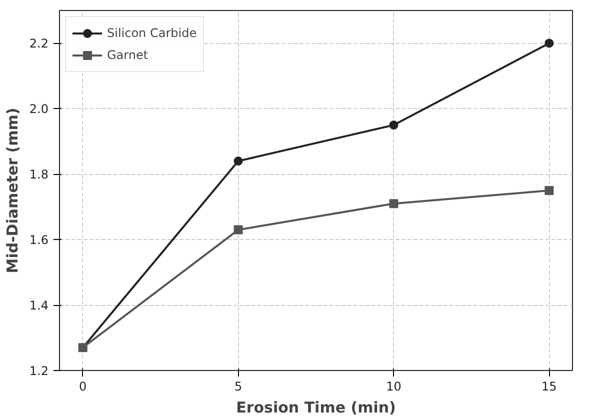 This screenshot has height=419, width=590. I want to click on x-tick-label: 5, so click(238, 387).